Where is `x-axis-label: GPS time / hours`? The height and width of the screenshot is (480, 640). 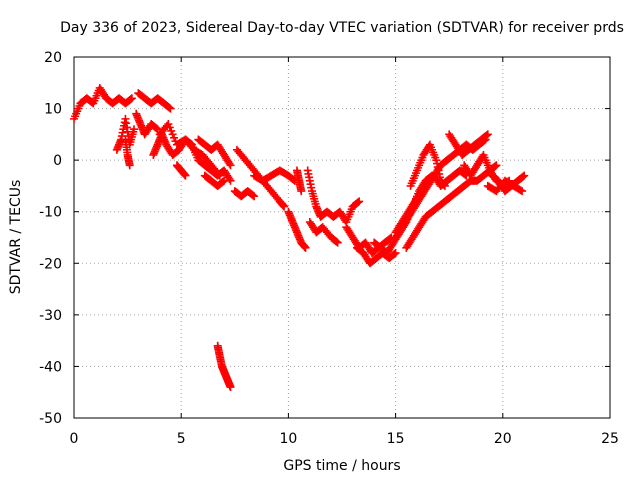
x-axis-label: GPS time / hours is located at coordinates (341, 466).